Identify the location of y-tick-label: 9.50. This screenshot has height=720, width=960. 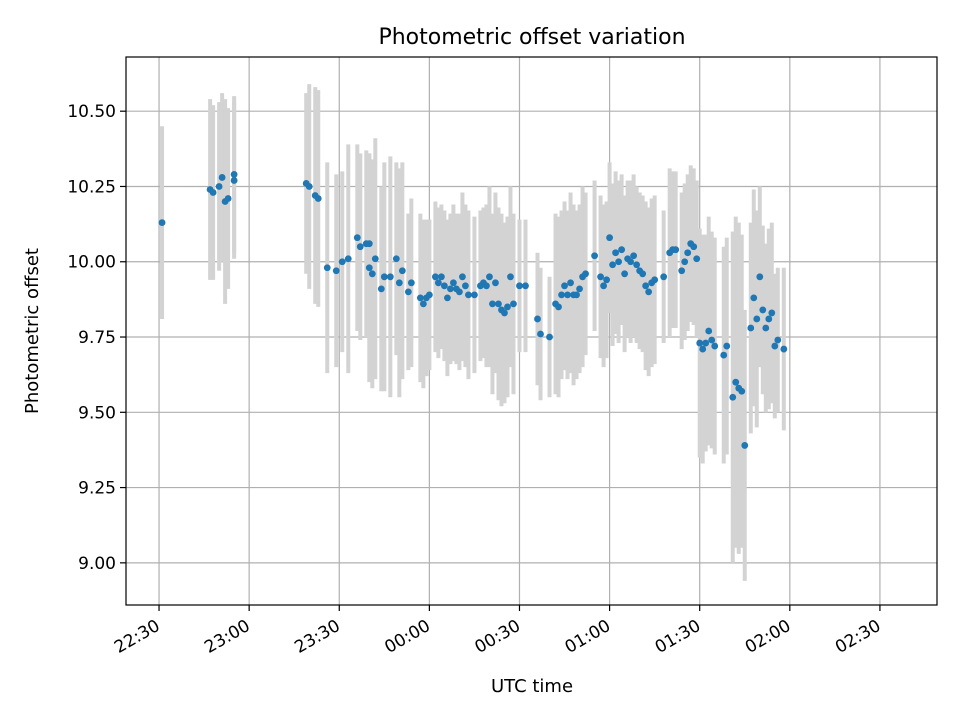
(97, 413).